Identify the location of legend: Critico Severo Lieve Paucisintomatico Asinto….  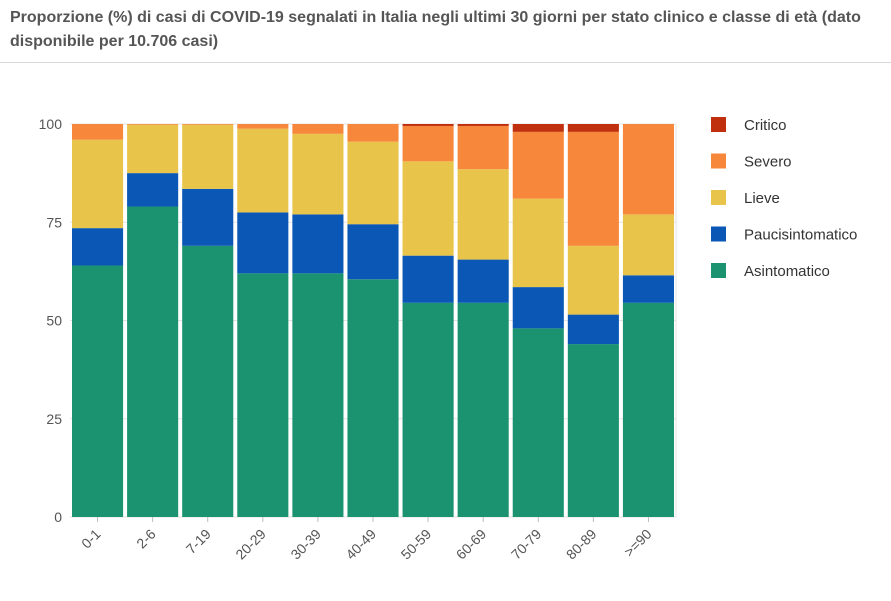
(784, 198).